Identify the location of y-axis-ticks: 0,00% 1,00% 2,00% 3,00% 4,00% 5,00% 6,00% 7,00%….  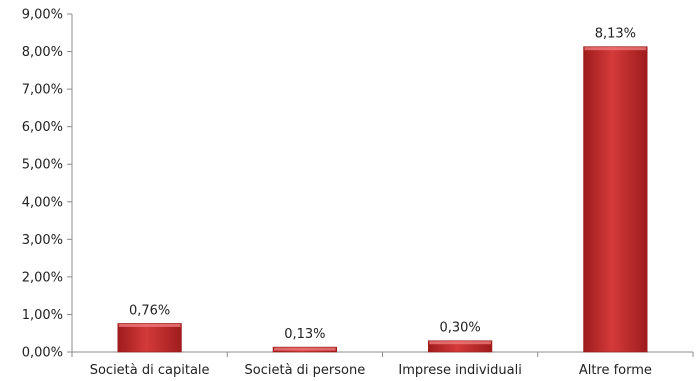
(47, 184).